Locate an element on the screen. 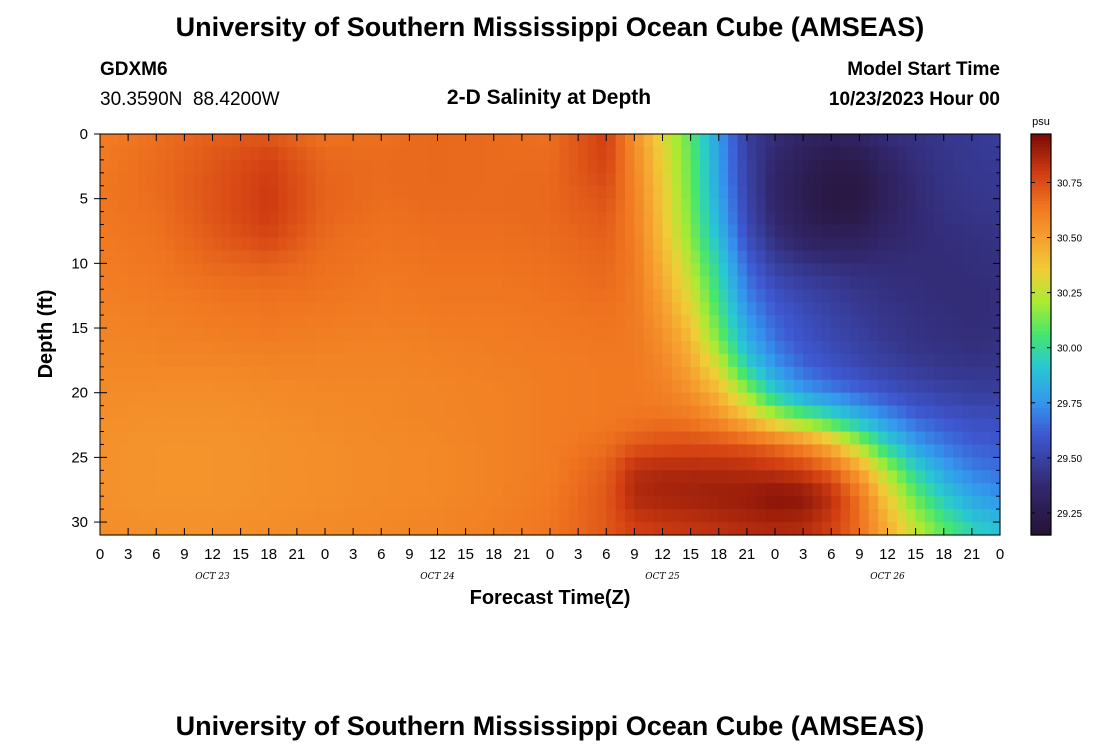  model-start-value: 10/23/2023 Hour 00 is located at coordinates (914, 99).